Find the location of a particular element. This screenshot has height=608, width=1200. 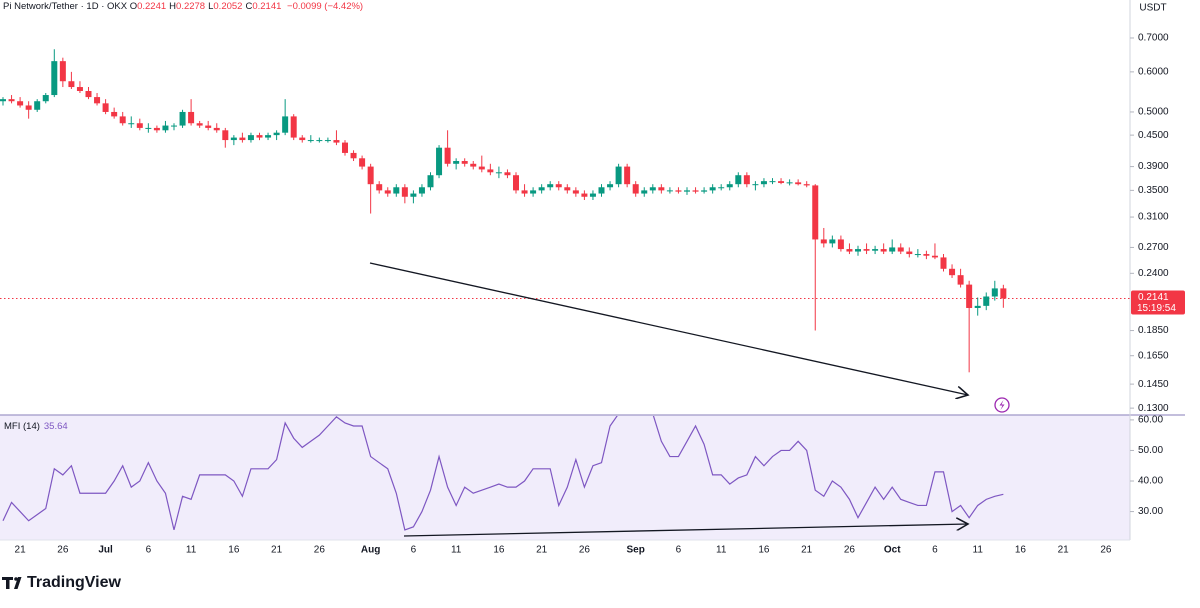

countdown-label: 15:19:54 is located at coordinates (1156, 308).